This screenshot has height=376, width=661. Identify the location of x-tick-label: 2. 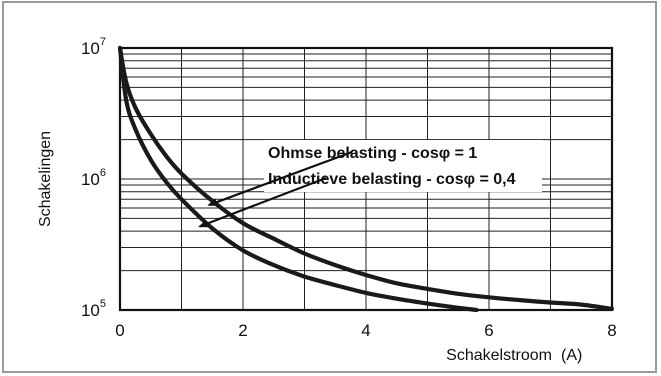
(242, 330).